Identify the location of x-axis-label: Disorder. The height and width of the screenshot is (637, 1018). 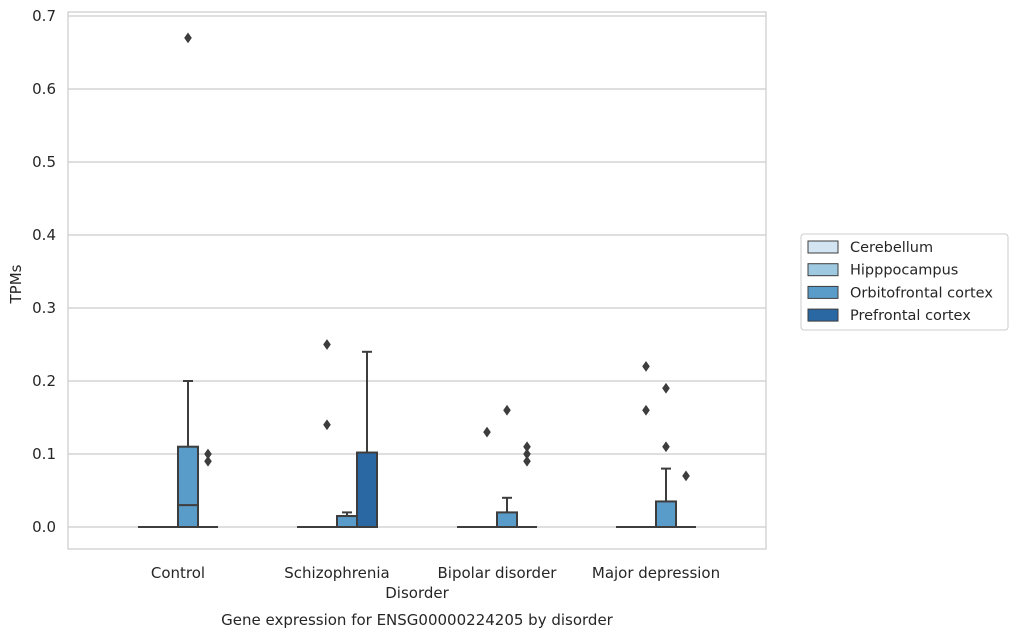
(417, 593).